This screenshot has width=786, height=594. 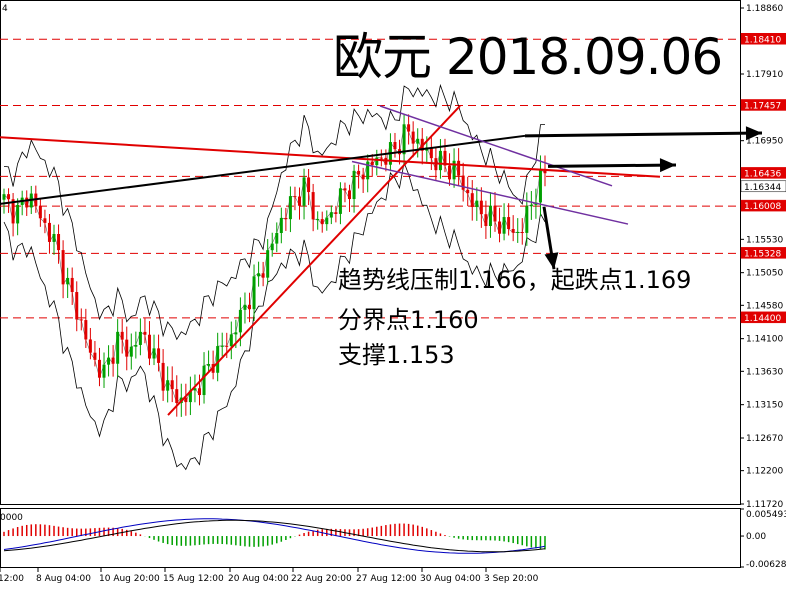 What do you see at coordinates (5, 9) in the screenshot?
I see `corner-label: 4` at bounding box center [5, 9].